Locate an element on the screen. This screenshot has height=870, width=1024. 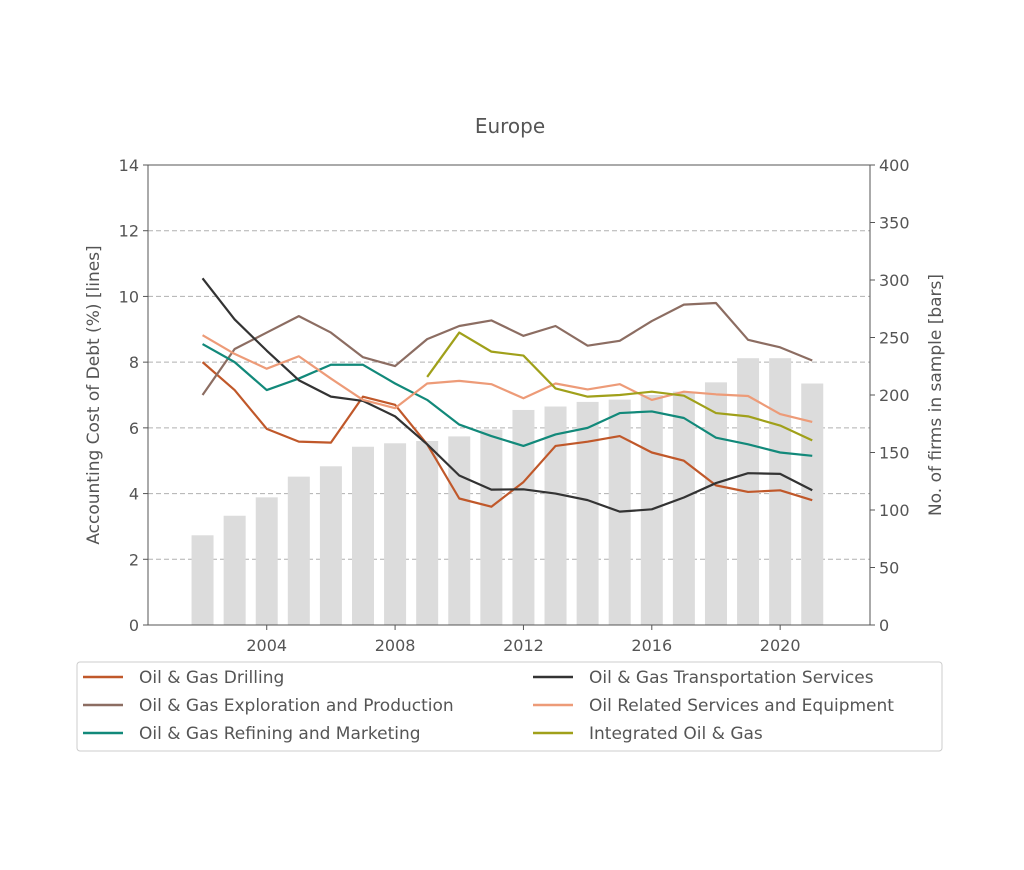
legend-label: Oil & Gas Exploration and Production is located at coordinates (296, 706).